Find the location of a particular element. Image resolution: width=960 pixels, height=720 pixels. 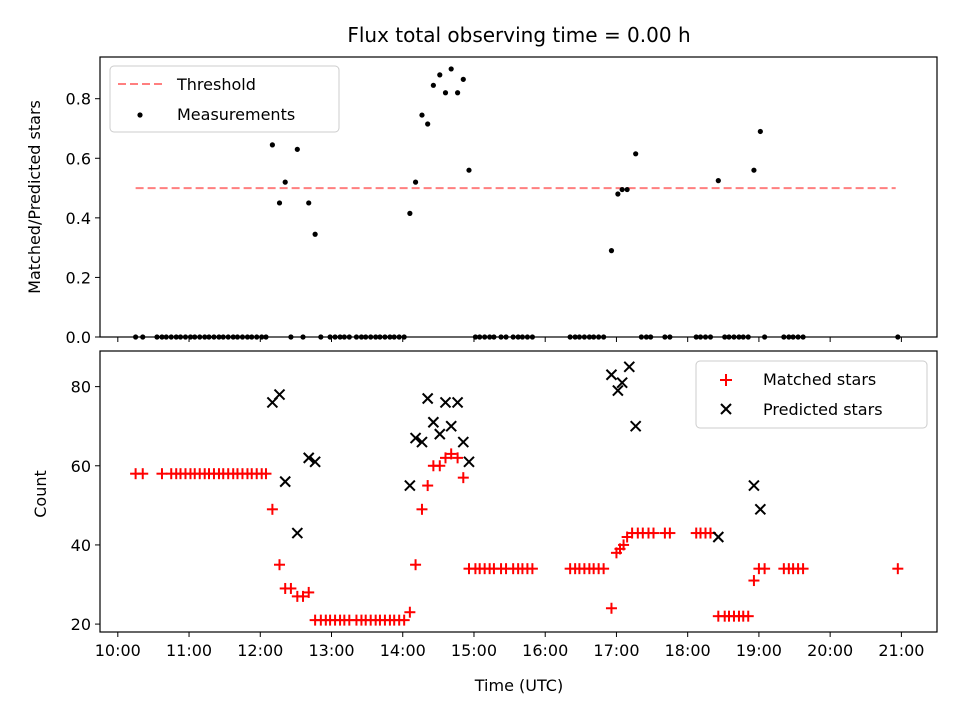

y-tick-label: 80 is located at coordinates (81, 387).